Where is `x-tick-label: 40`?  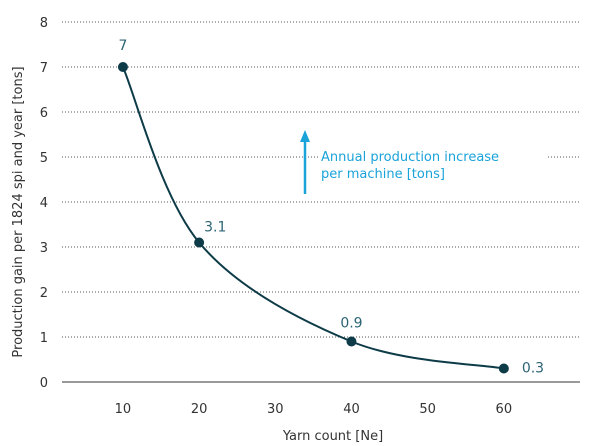 x-tick-label: 40 is located at coordinates (351, 409).